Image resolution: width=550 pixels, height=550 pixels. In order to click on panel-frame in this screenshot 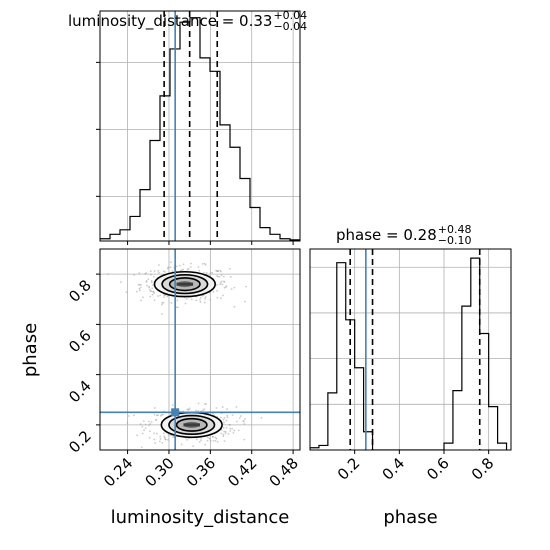, I will do `click(410, 349)`.